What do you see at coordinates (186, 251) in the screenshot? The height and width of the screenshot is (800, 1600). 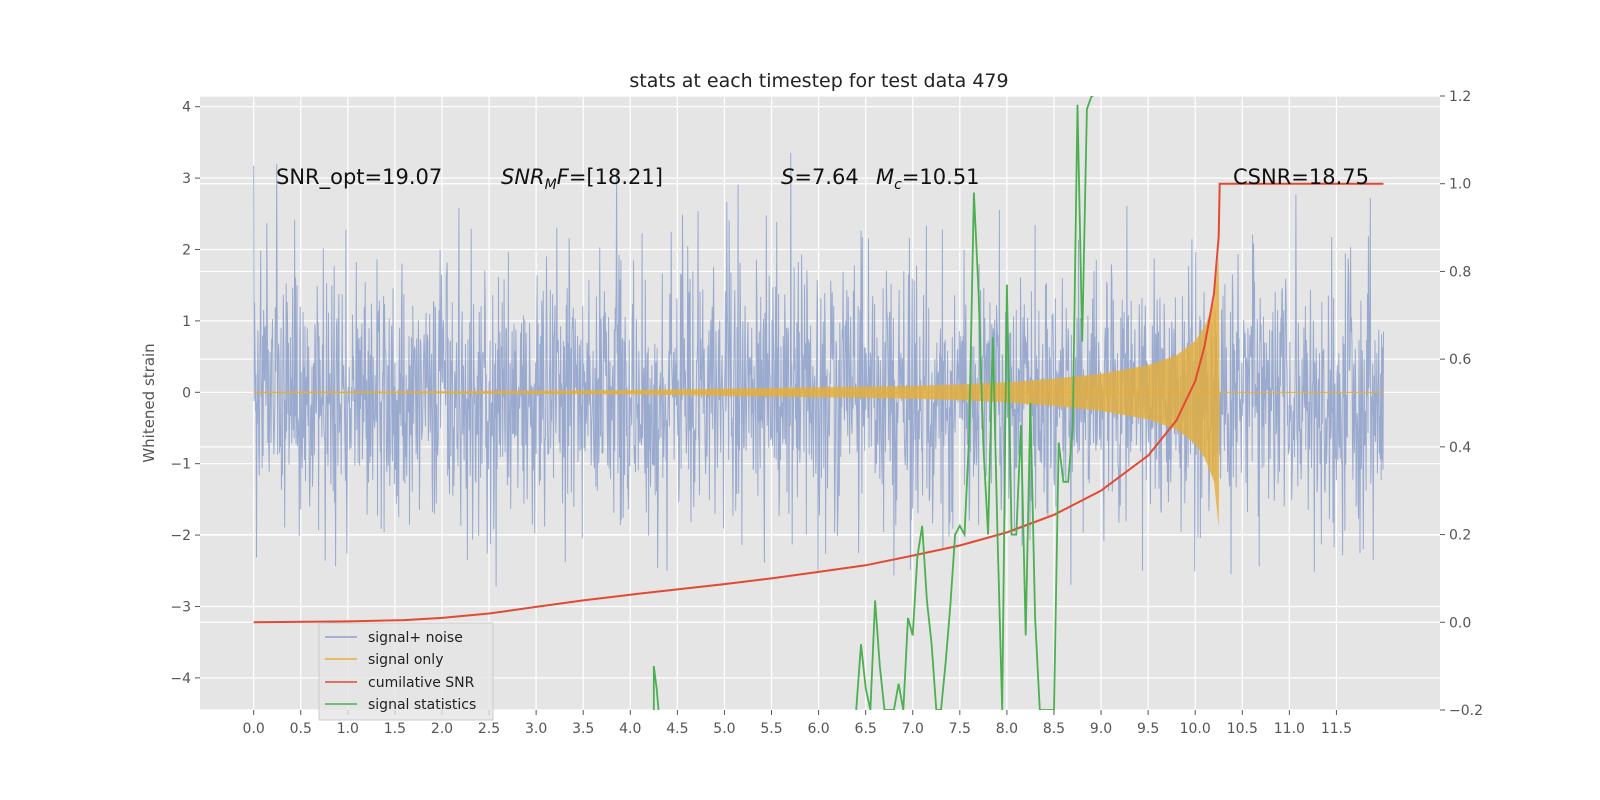 I see `y-tick-label: 2` at bounding box center [186, 251].